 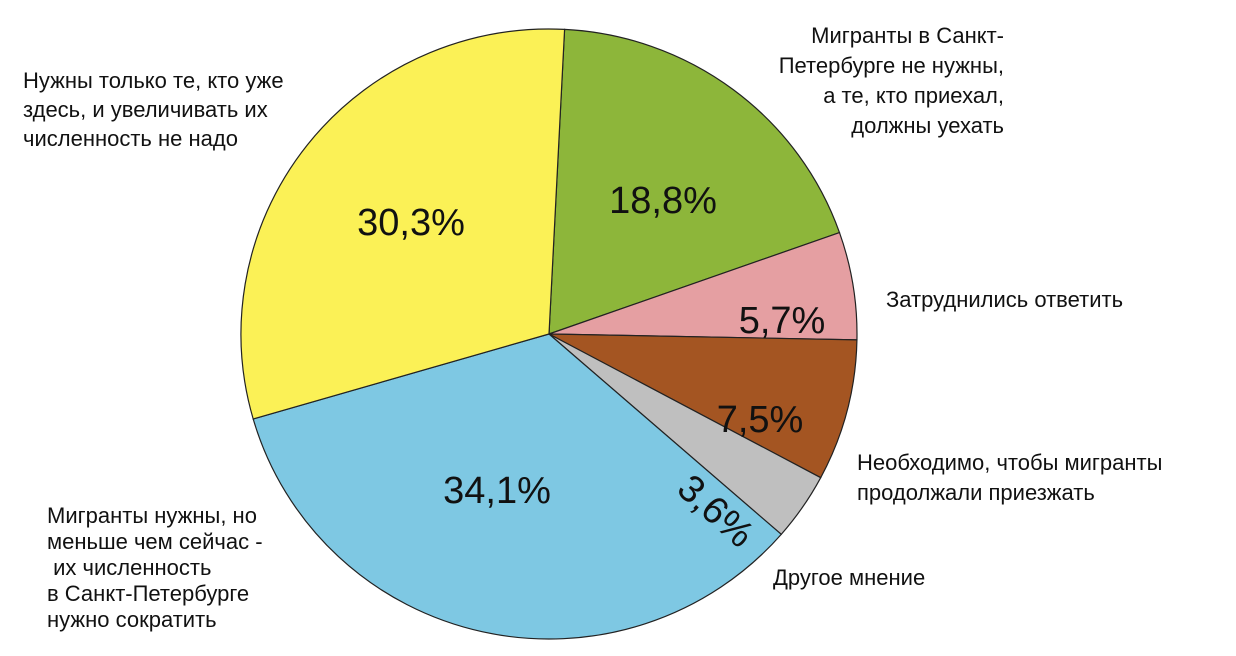 What do you see at coordinates (148, 593) in the screenshot?
I see `slice-category-label-line: в Санкт-Петербурге` at bounding box center [148, 593].